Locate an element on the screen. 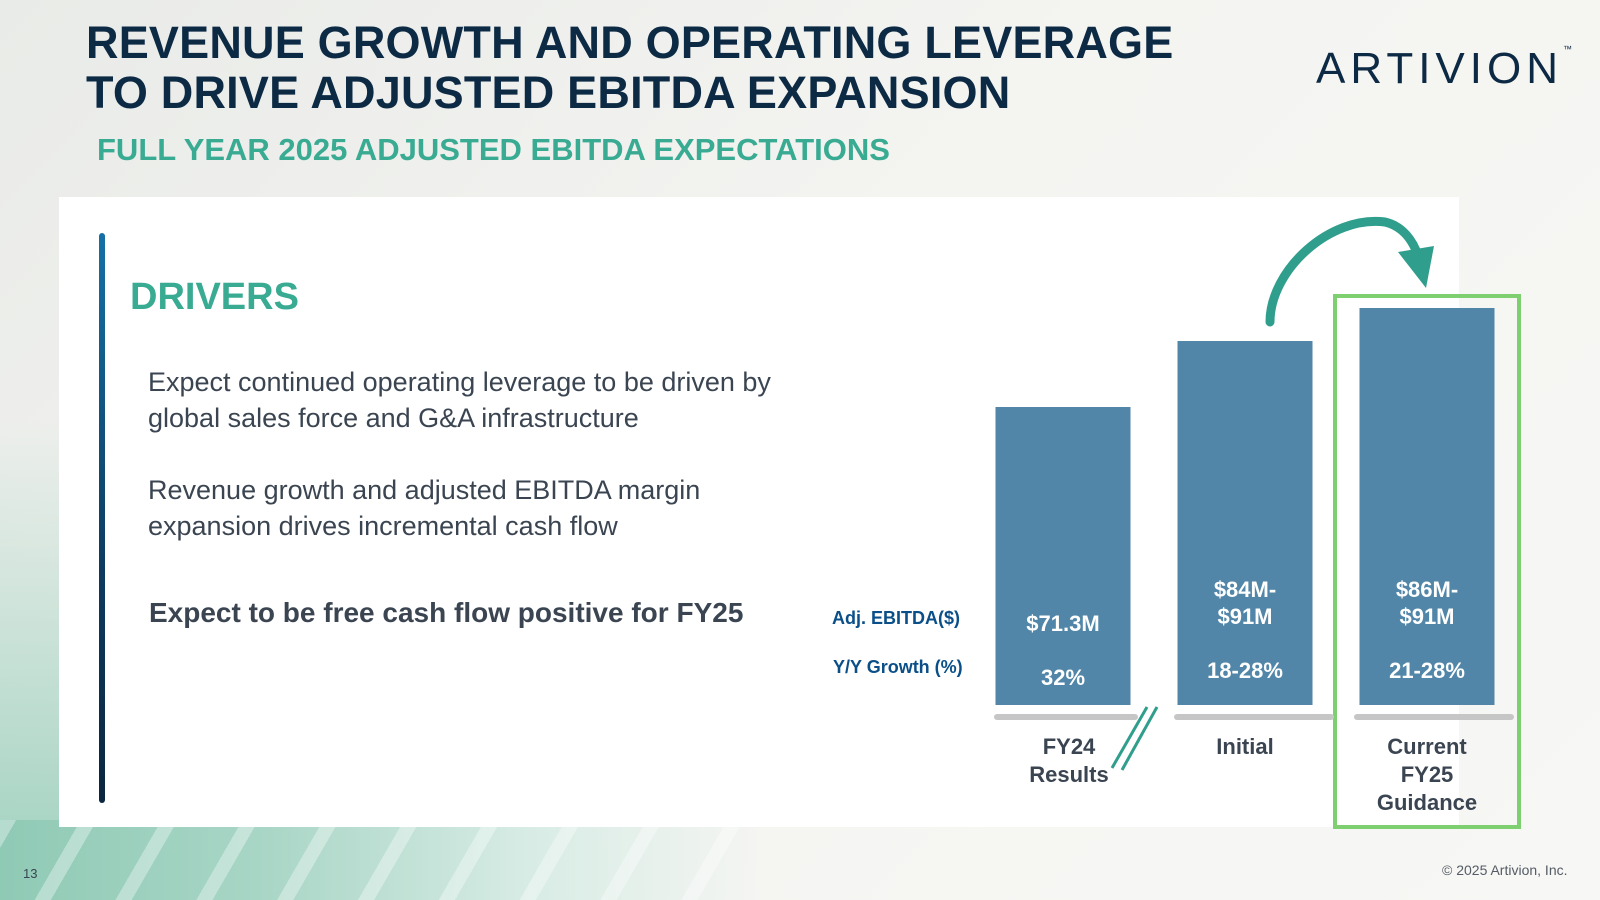 This screenshot has height=900, width=1600. category-label: FY24 is located at coordinates (1069, 746).